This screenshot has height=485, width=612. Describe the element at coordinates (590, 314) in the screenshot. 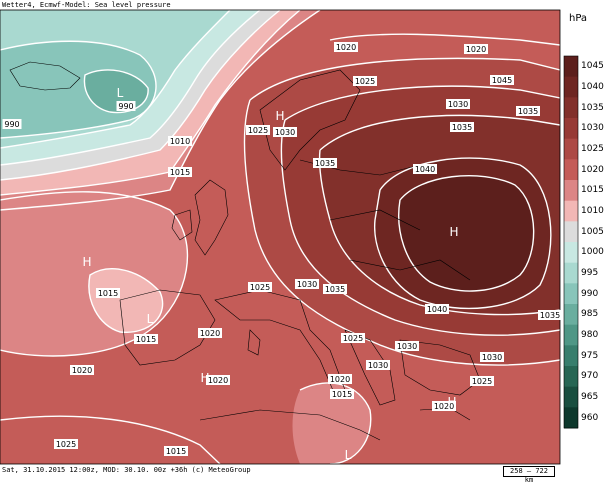

I see `legend-label-985: 985` at that location.